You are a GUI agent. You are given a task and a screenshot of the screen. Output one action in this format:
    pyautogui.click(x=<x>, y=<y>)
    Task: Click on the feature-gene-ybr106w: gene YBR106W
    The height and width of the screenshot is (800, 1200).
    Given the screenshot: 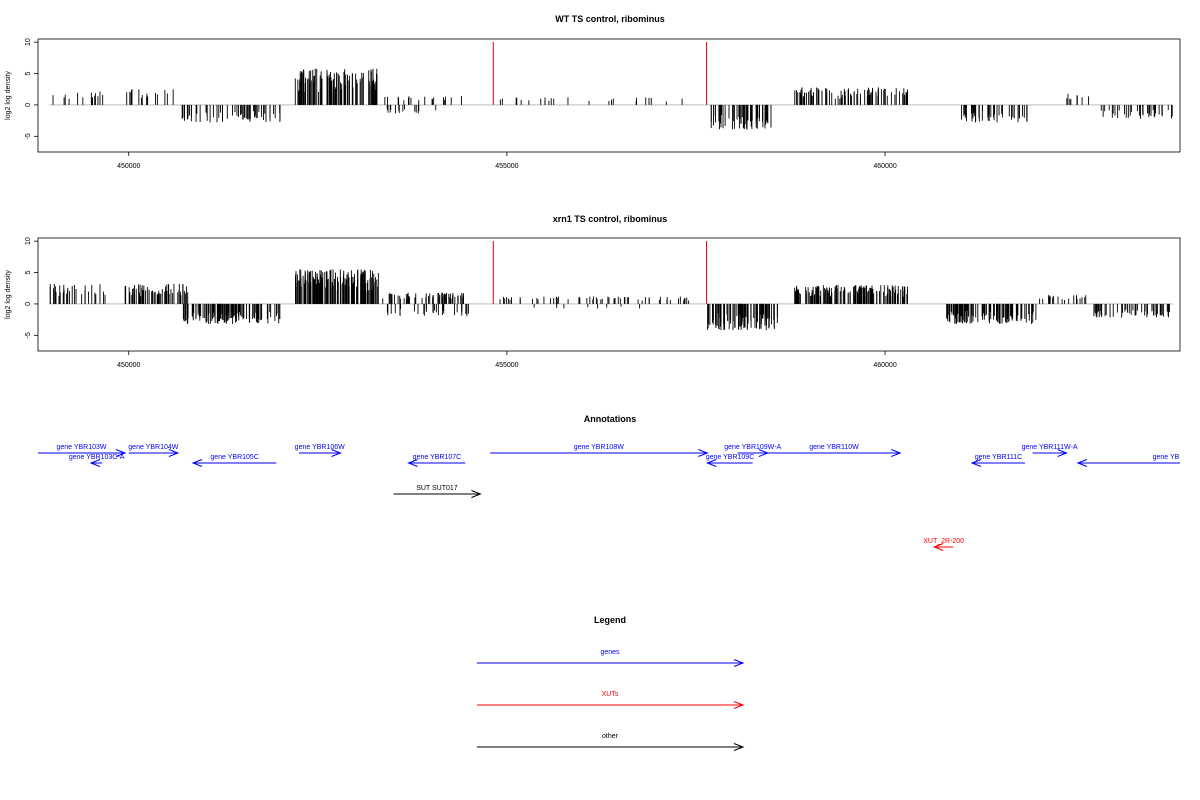 What is the action you would take?
    pyautogui.click(x=320, y=450)
    